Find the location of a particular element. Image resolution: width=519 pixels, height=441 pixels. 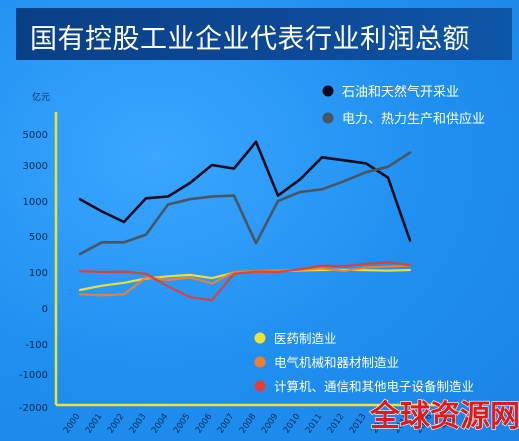

title-bar: 国有控股工业企业代表行业利润总额 is located at coordinates (264, 34).